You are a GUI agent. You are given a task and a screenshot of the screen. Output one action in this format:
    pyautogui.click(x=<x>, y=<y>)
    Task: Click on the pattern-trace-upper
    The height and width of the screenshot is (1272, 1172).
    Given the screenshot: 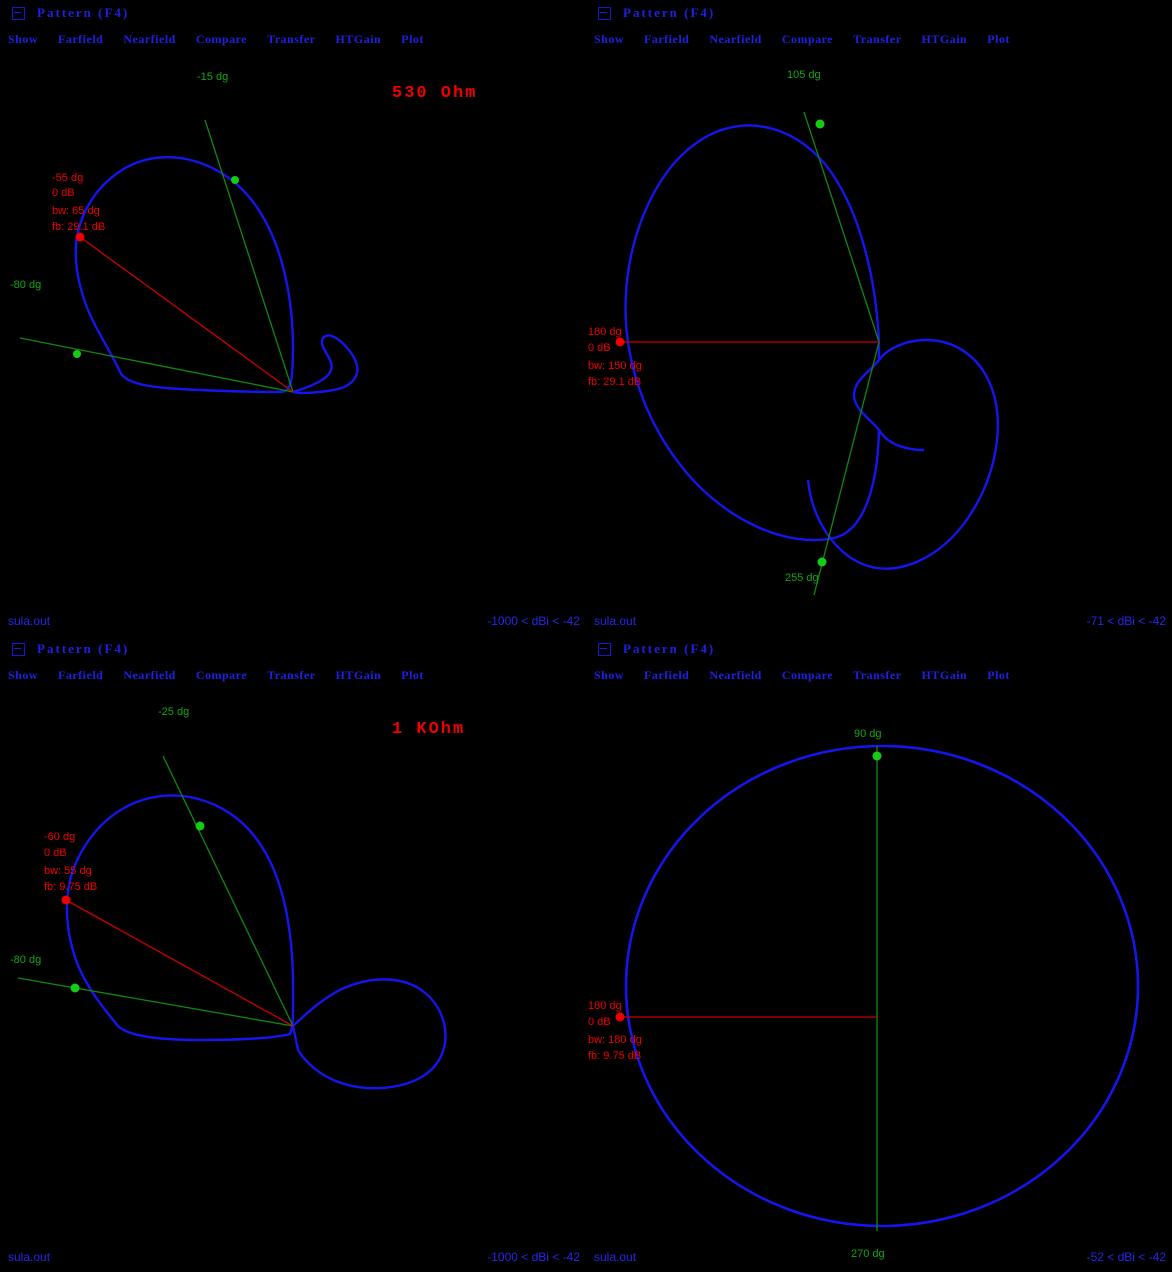 What is the action you would take?
    pyautogui.click(x=752, y=333)
    